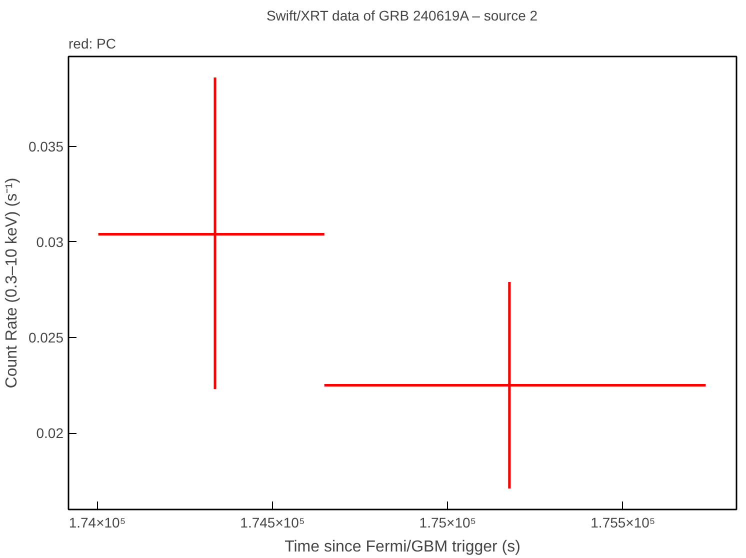 This screenshot has width=746, height=558. What do you see at coordinates (46, 146) in the screenshot?
I see `y-tick-label: 0.035` at bounding box center [46, 146].